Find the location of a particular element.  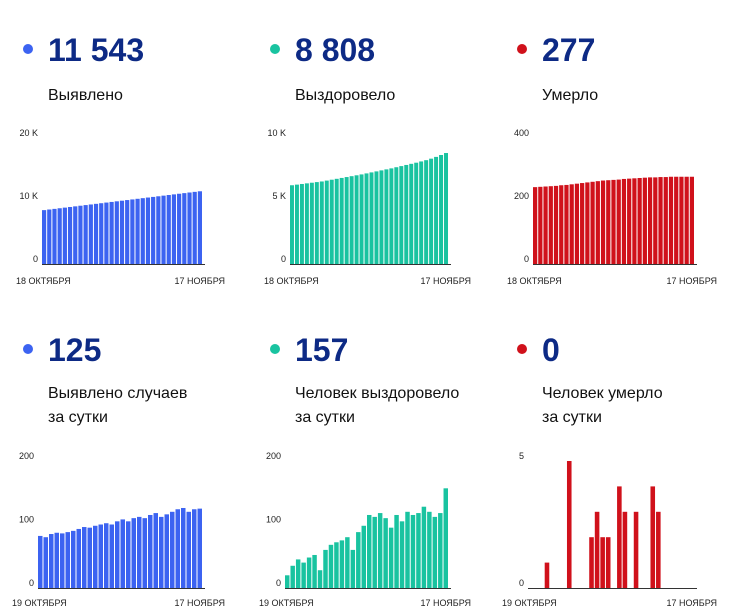

x-end-label: 17 НОЯБРЯ is located at coordinates (691, 603).